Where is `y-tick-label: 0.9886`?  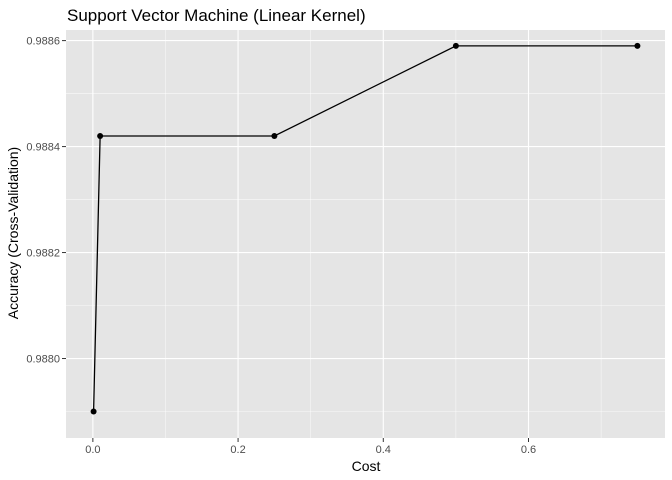 y-tick-label: 0.9886 is located at coordinates (43, 42).